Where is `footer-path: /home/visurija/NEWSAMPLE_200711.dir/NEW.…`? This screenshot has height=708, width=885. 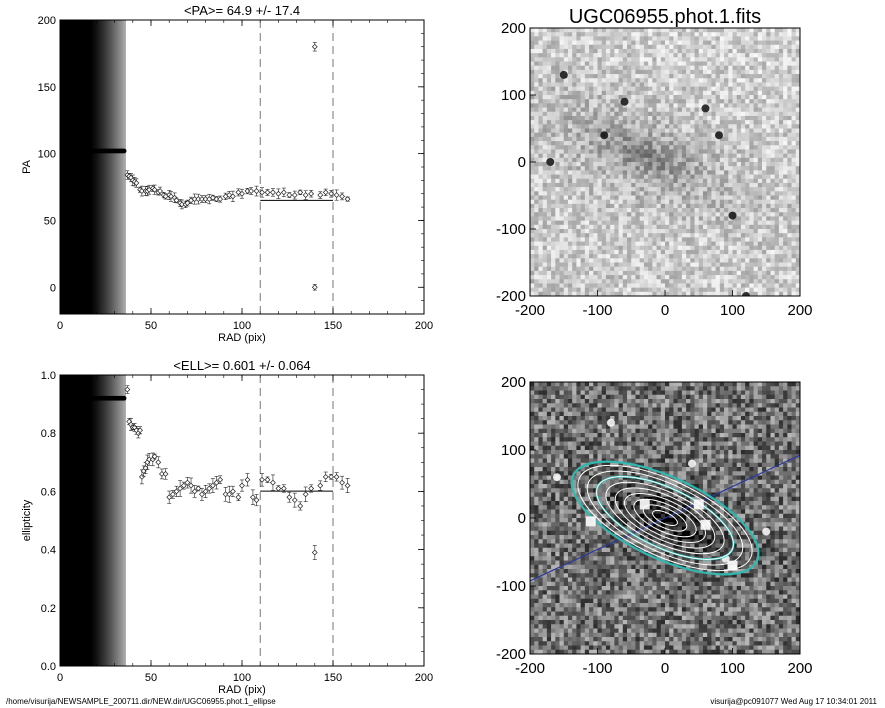
footer-path: /home/visurija/NEWSAMPLE_200711.dir/NEW.… is located at coordinates (141, 701).